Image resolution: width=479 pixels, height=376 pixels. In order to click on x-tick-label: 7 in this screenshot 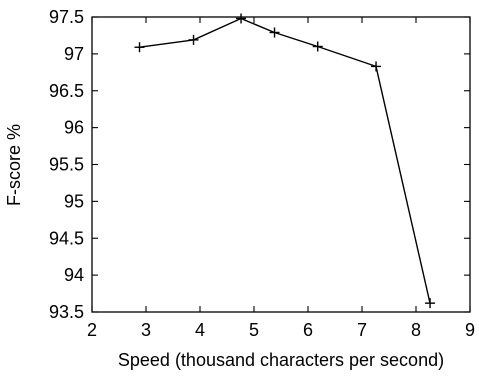, I will do `click(362, 330)`.